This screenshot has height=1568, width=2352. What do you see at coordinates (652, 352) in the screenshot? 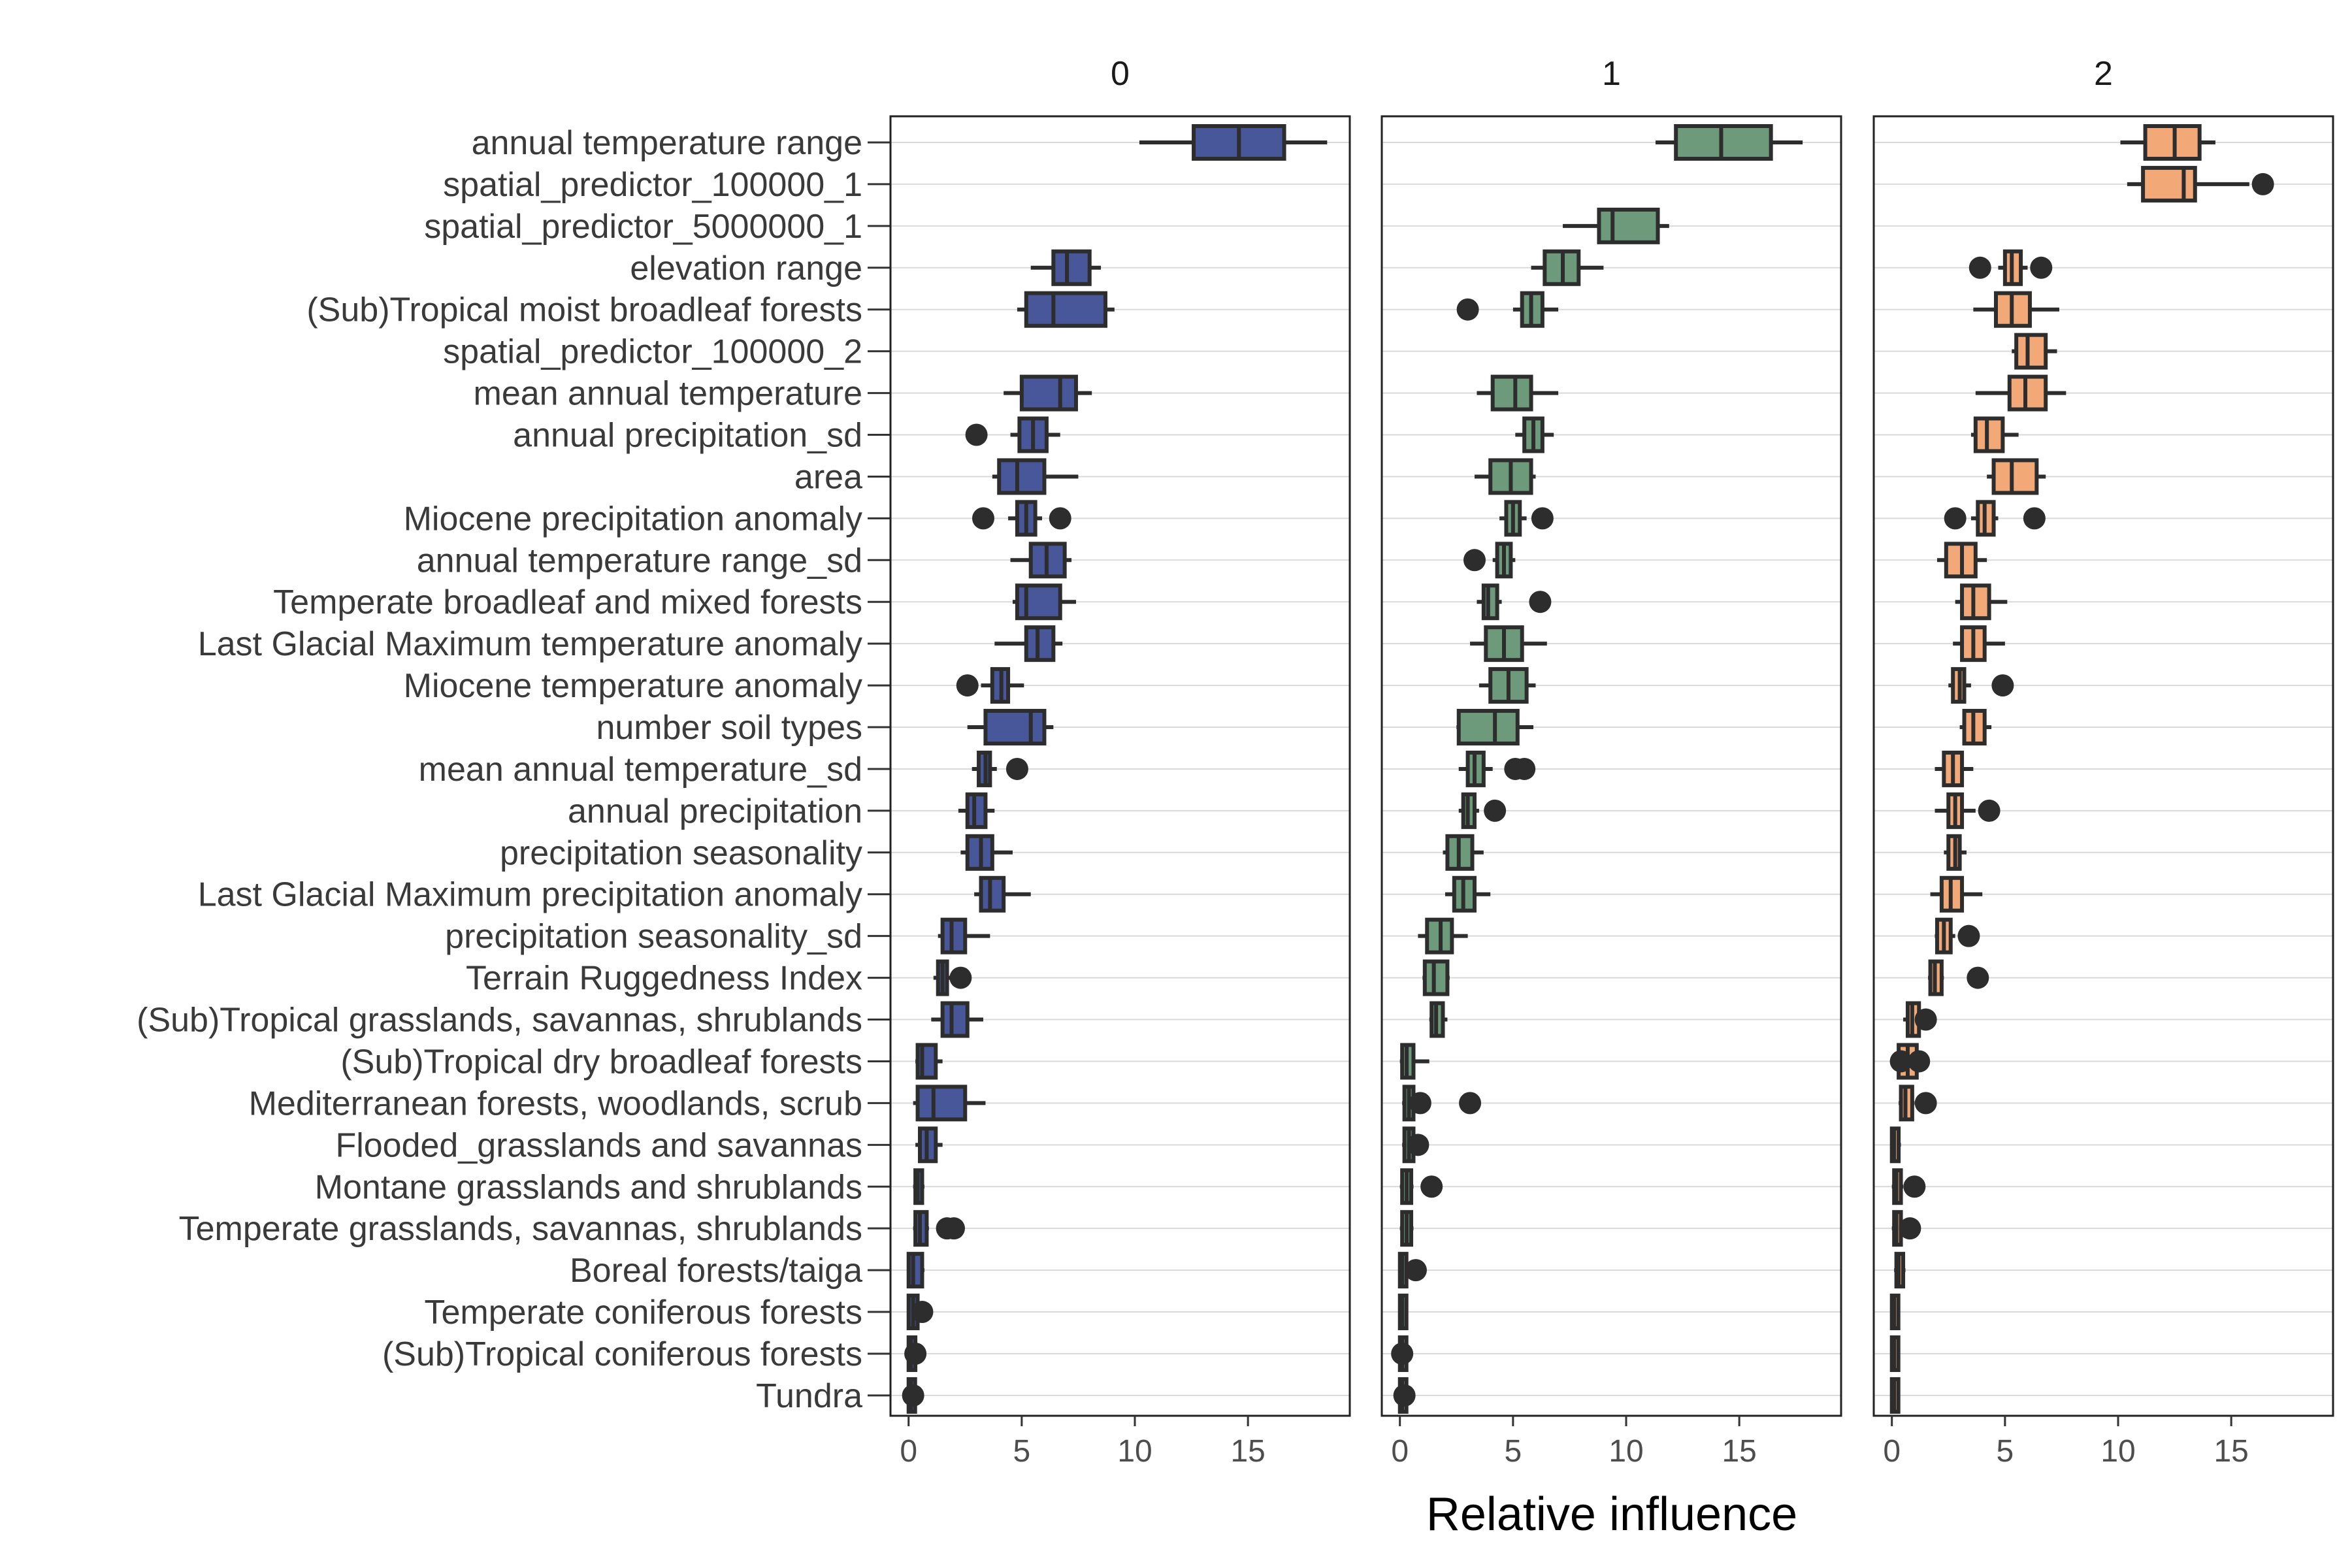
I see `category-label: spatial_predictor_100000_2` at bounding box center [652, 352].